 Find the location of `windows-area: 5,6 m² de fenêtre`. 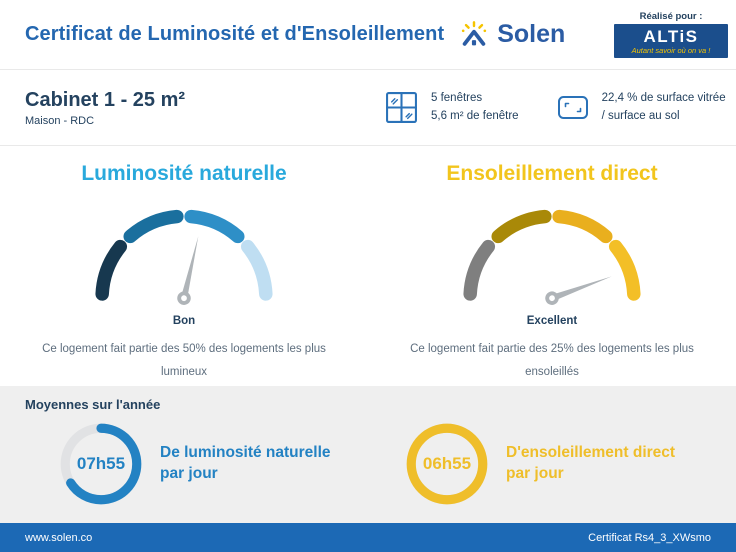

windows-area: 5,6 m² de fenêtre is located at coordinates (475, 115).